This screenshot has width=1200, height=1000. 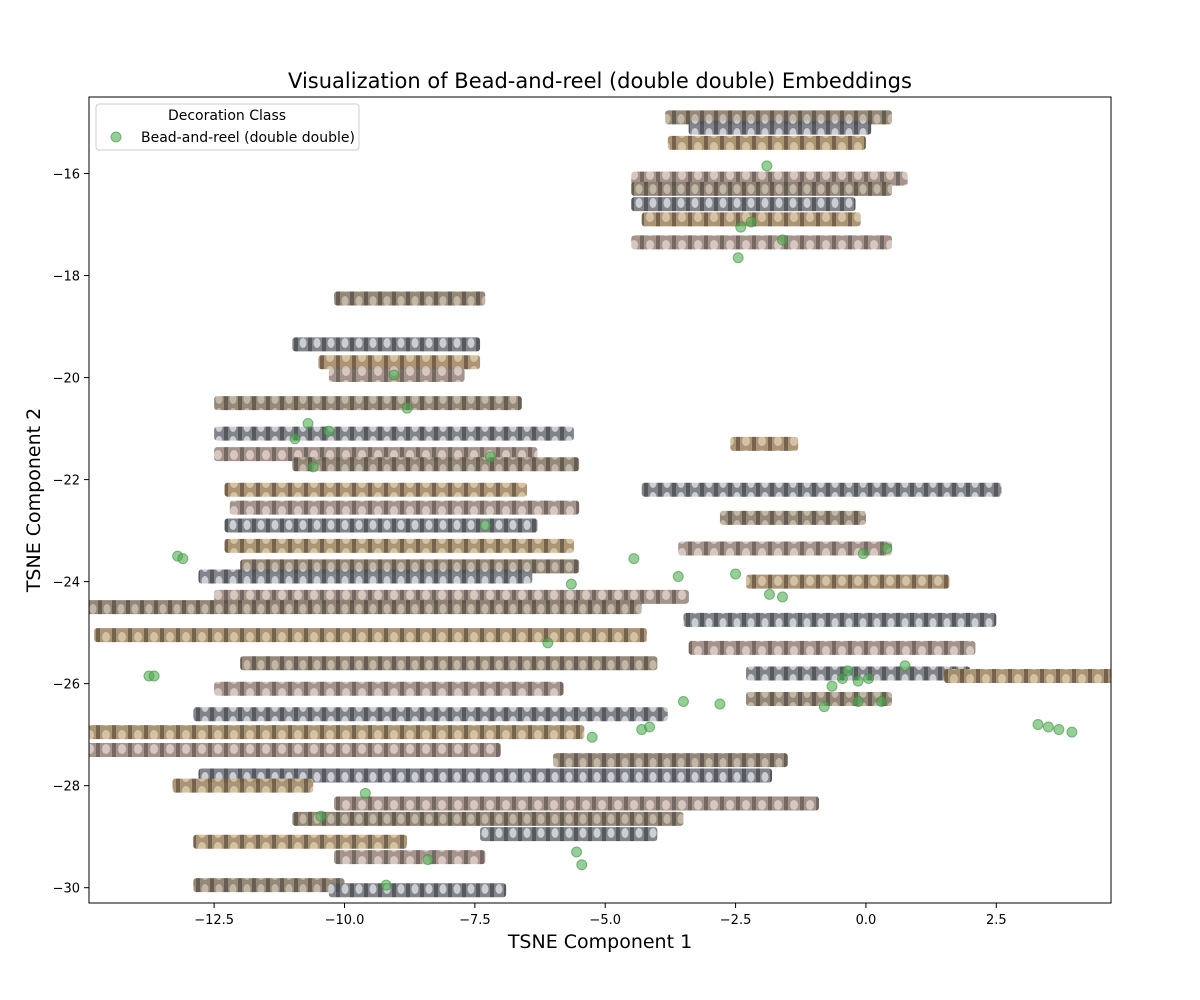 What do you see at coordinates (996, 920) in the screenshot?
I see `x-tick-label: 2.5` at bounding box center [996, 920].